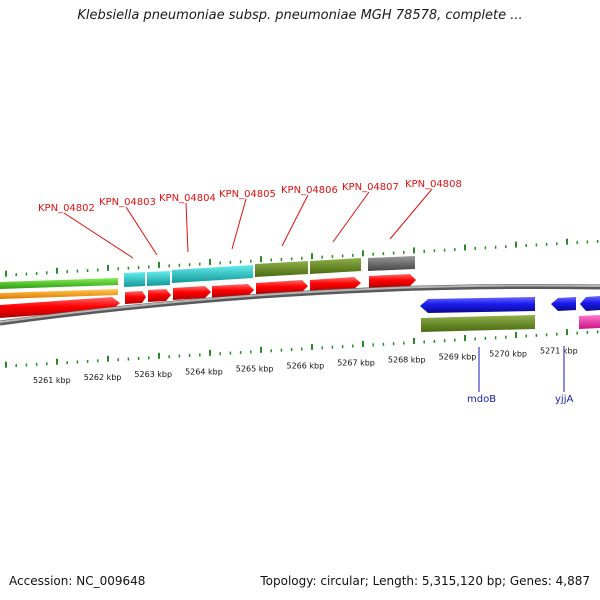 The image size is (600, 600). What do you see at coordinates (407, 360) in the screenshot?
I see `scale-label: 5268 kbp` at bounding box center [407, 360].